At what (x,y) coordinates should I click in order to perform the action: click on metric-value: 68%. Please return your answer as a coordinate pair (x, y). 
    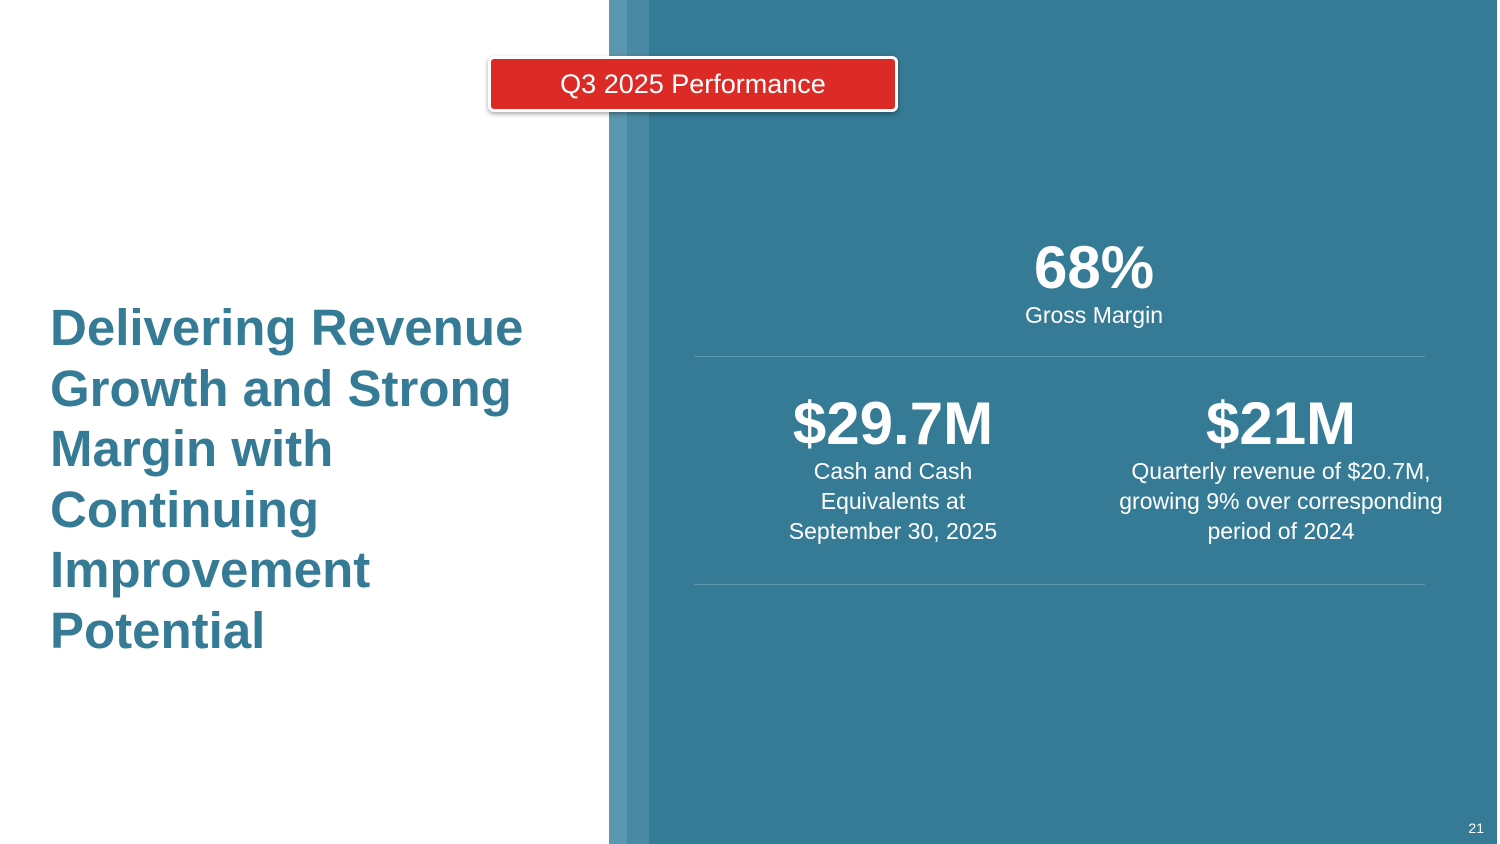
    Looking at the image, I should click on (1094, 267).